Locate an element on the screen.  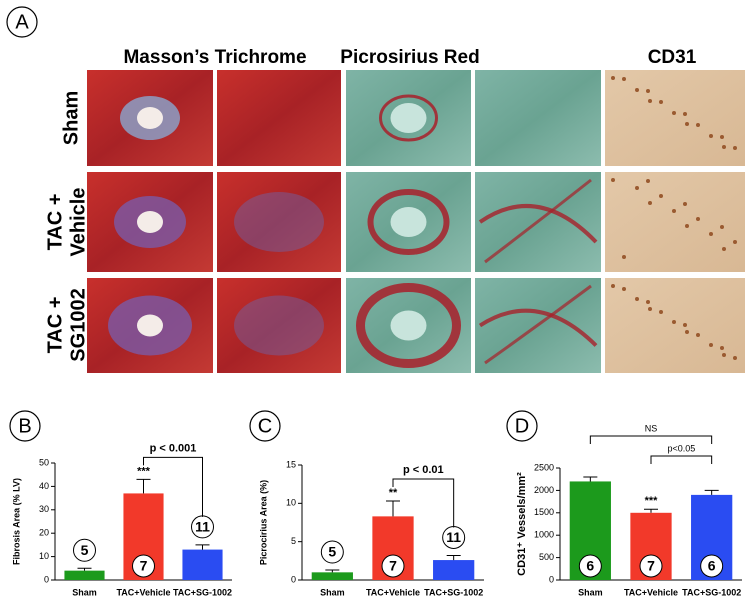
comparison-label: p < 0.01 is located at coordinates (423, 470).